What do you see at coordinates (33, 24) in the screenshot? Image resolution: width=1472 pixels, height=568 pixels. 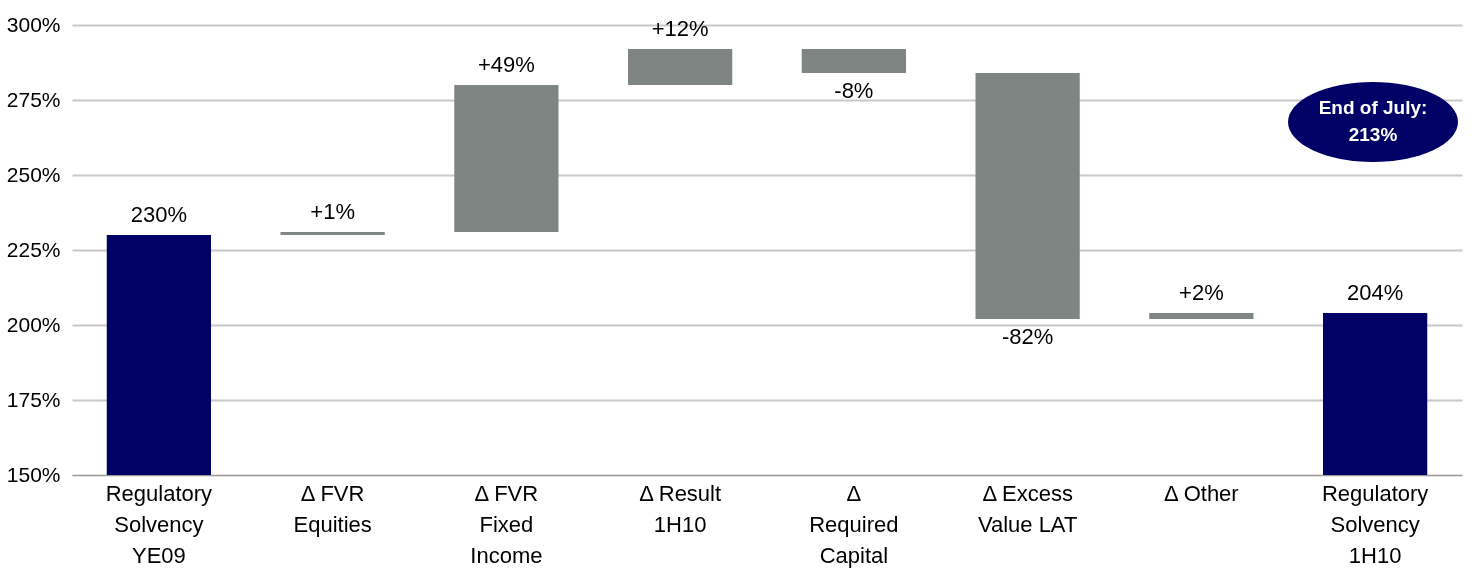 I see `y-tick-label: 300%` at bounding box center [33, 24].